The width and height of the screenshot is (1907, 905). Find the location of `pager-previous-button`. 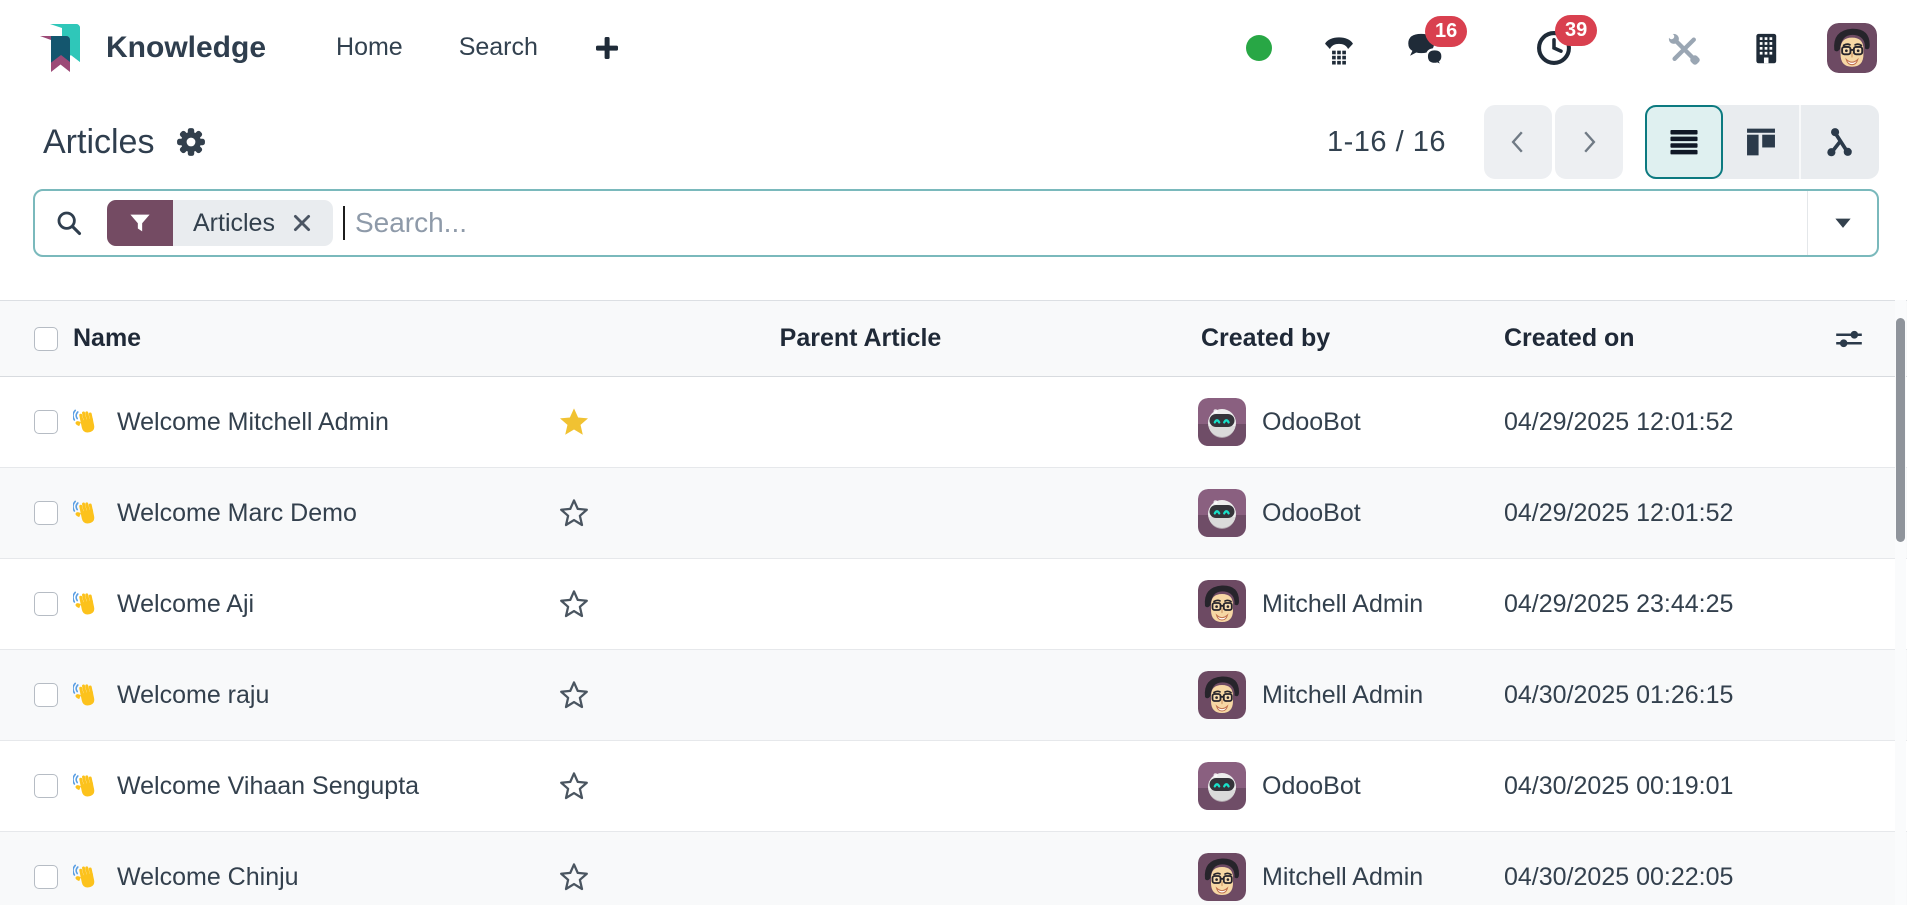

pager-previous-button is located at coordinates (1518, 142).